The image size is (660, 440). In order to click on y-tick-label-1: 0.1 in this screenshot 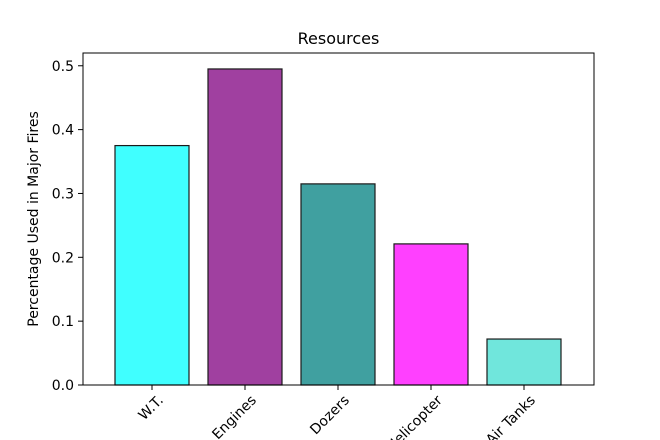, I will do `click(63, 322)`.